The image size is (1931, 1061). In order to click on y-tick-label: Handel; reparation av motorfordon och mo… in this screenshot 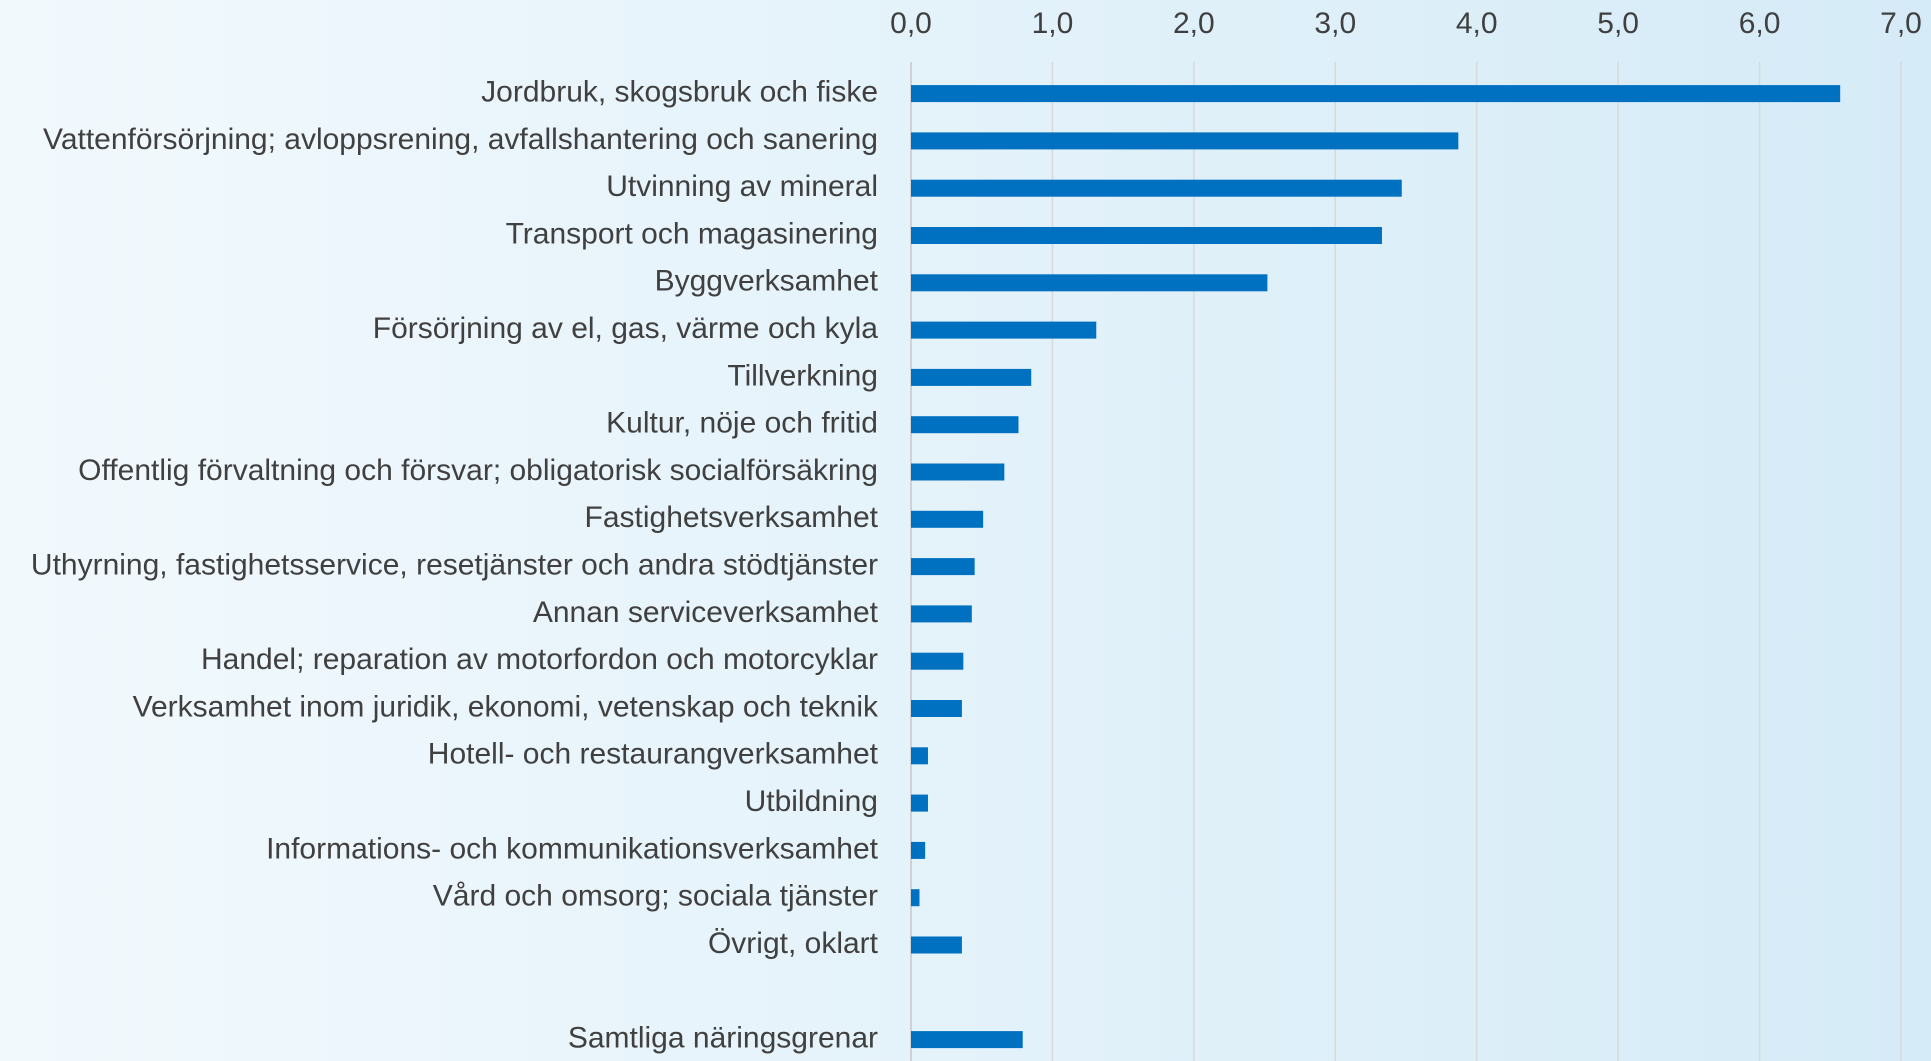, I will do `click(539, 659)`.